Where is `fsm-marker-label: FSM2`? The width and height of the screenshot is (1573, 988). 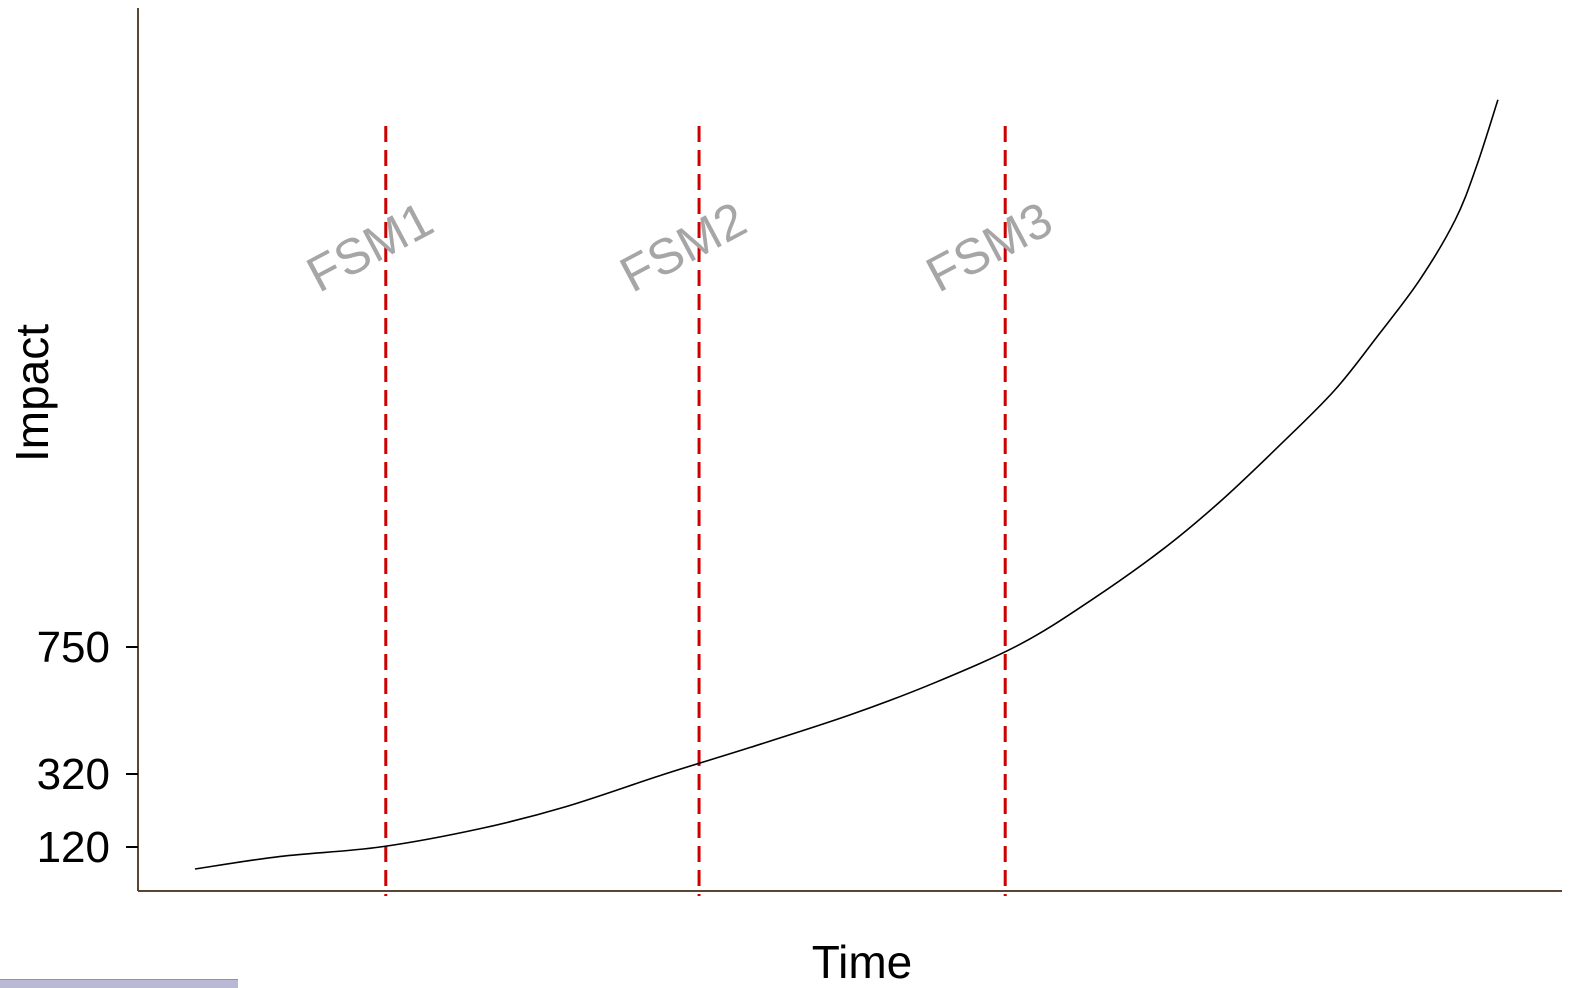
fsm-marker-label: FSM2 is located at coordinates (683, 247).